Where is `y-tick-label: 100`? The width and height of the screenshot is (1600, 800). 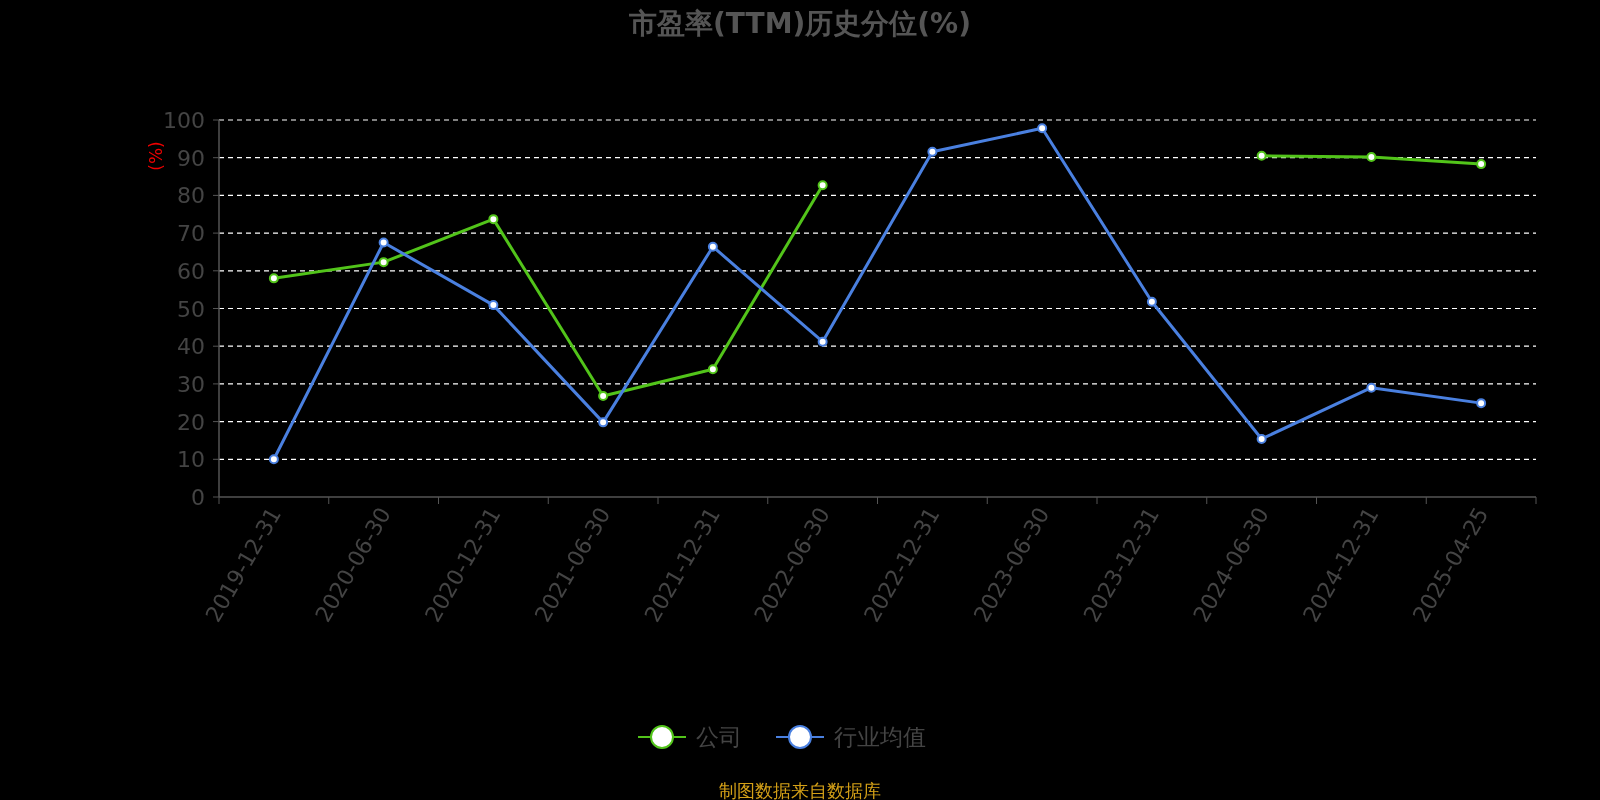
y-tick-label: 100 is located at coordinates (184, 120).